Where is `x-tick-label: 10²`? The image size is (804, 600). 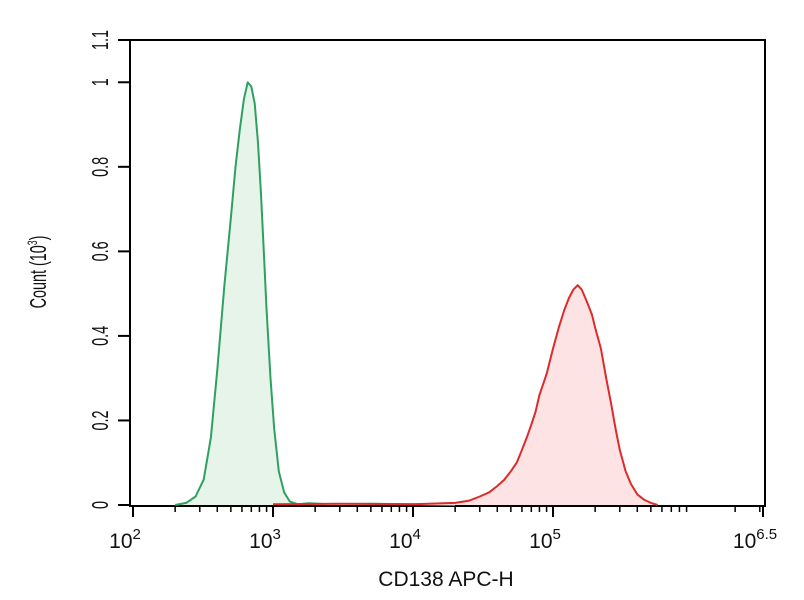
x-tick-label: 10² is located at coordinates (125, 539).